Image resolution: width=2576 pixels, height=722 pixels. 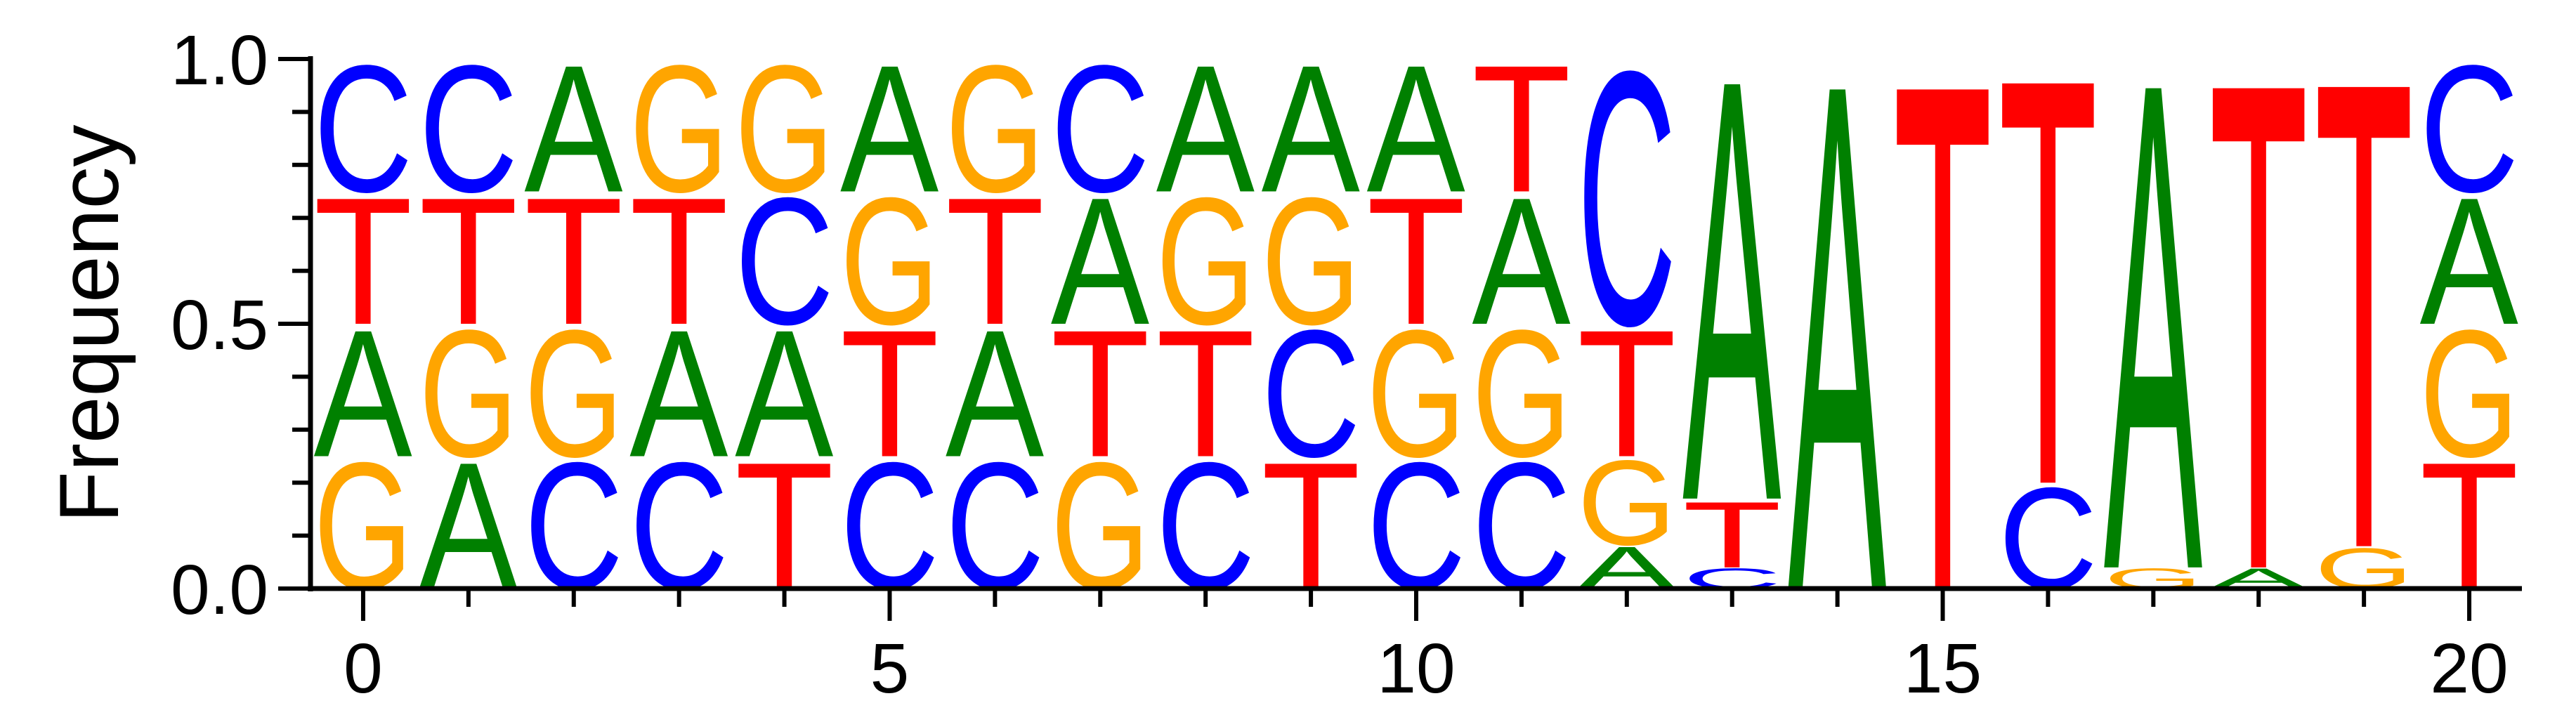 What do you see at coordinates (2469, 394) in the screenshot?
I see `logo-letter-g-pos-20: G` at bounding box center [2469, 394].